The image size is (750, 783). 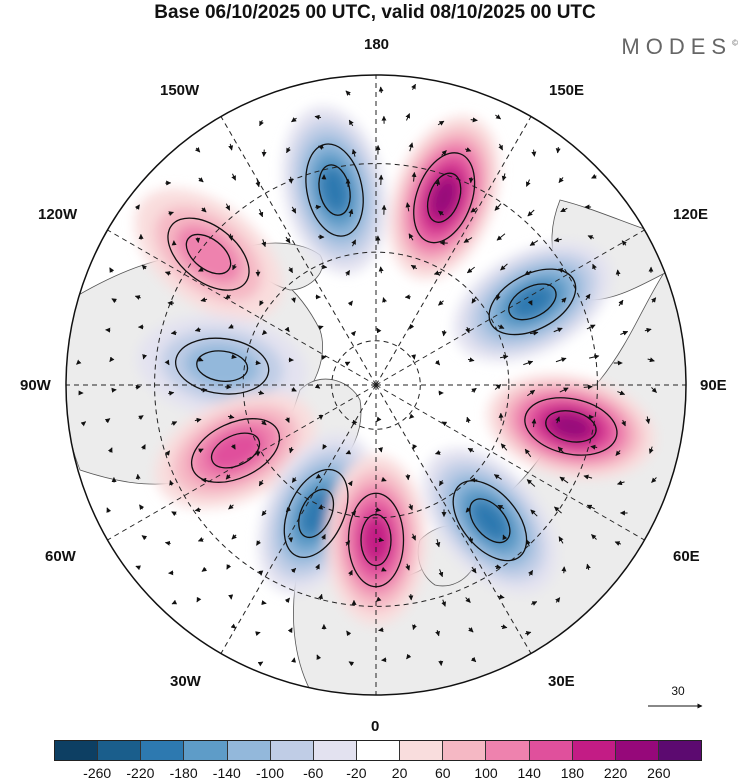 I want to click on latitude-circle, so click(x=376, y=385).